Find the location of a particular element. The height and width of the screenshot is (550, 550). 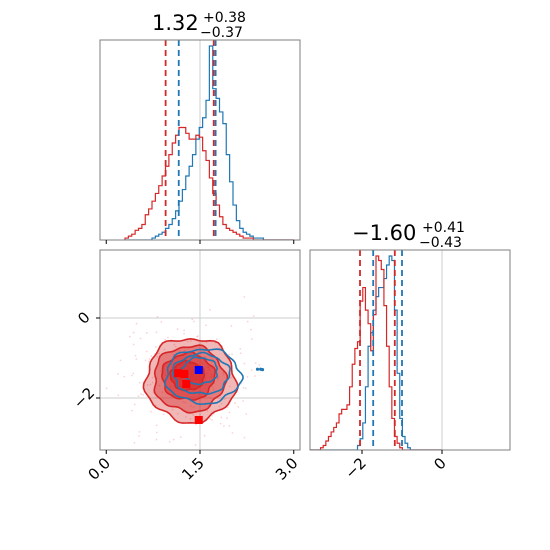

y-tick-label: 0 is located at coordinates (83, 317).